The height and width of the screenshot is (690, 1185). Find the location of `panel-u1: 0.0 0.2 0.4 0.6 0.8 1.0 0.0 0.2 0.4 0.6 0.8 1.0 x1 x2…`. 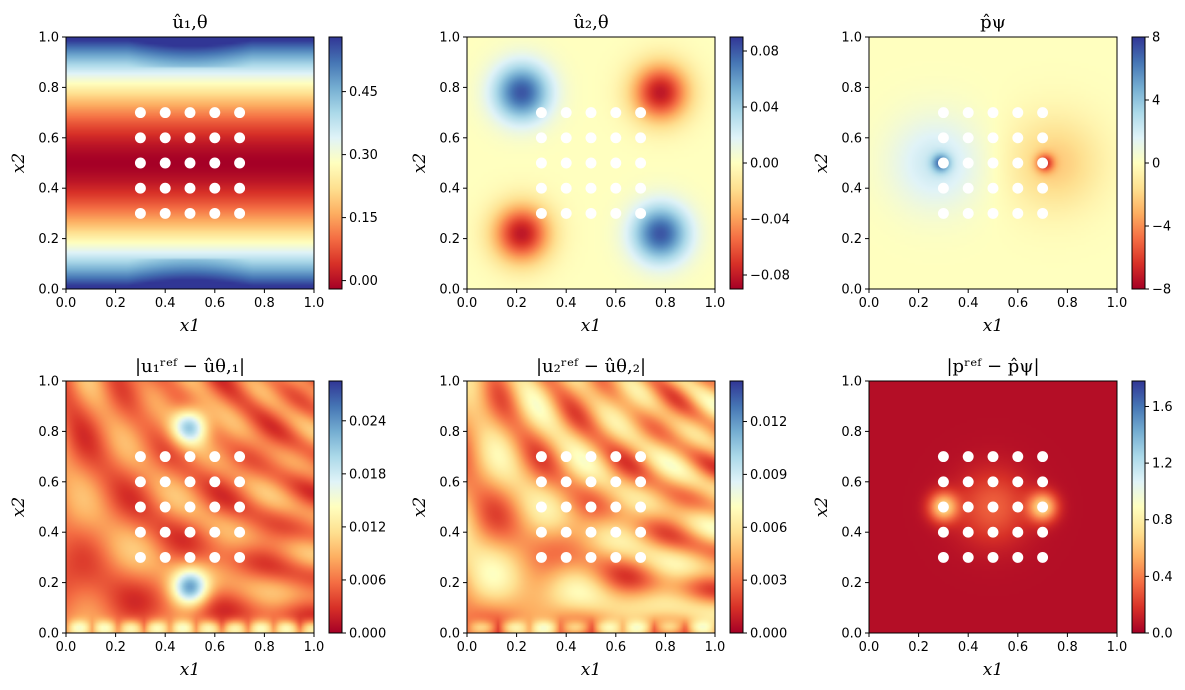

panel-u1: 0.0 0.2 0.4 0.6 0.8 1.0 0.0 0.2 0.4 0.6 0.8 1.0 x1 x2… is located at coordinates (193, 174).